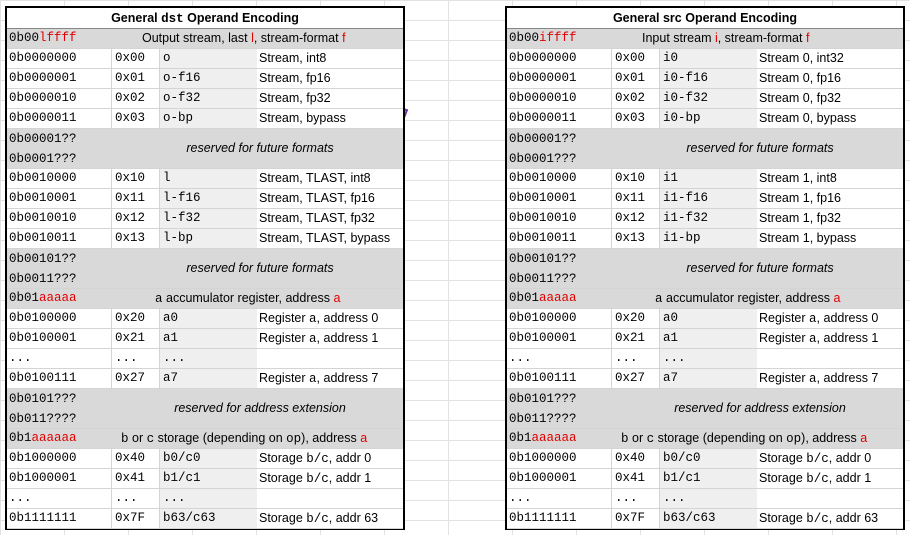 This screenshot has height=535, width=910. I want to click on binary-code: 0b0010010, so click(43, 218).